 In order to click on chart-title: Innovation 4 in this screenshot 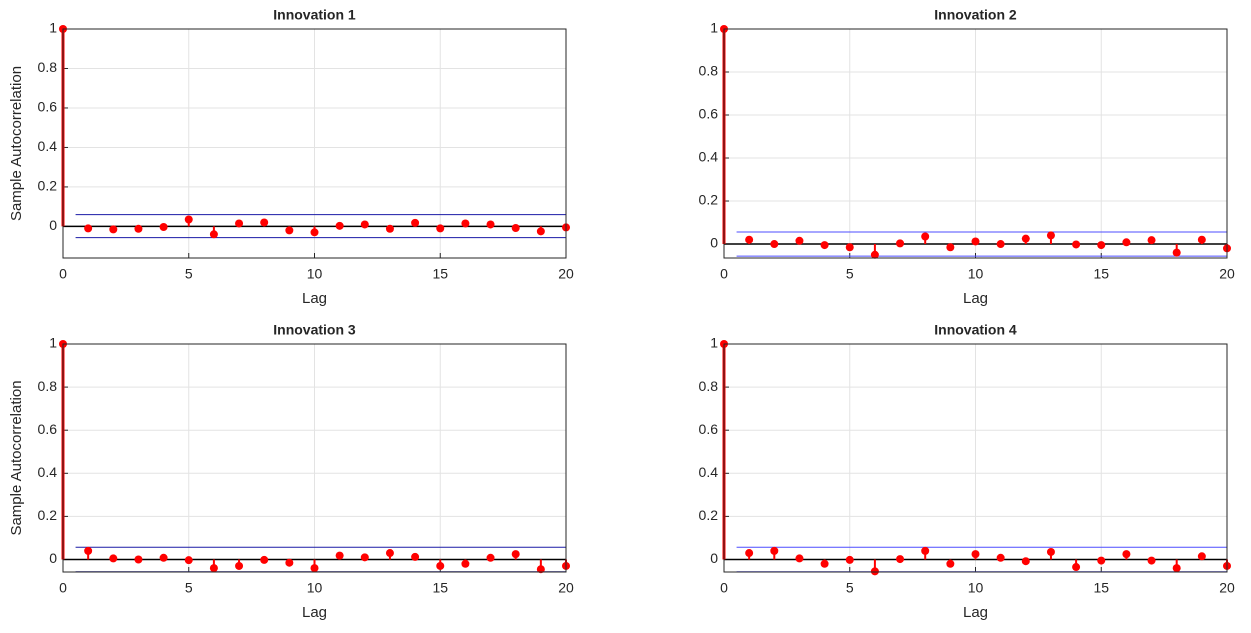, I will do `click(975, 330)`.